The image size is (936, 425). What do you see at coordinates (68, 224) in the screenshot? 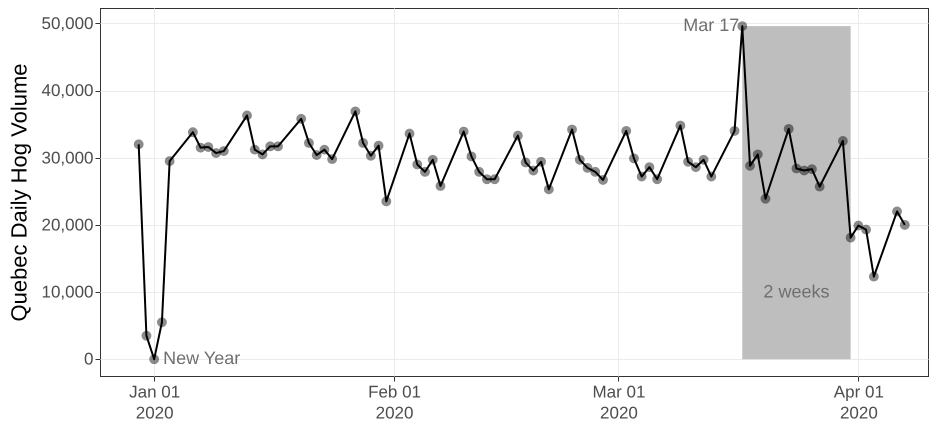
I see `y-tick-label: 20,000` at bounding box center [68, 224].